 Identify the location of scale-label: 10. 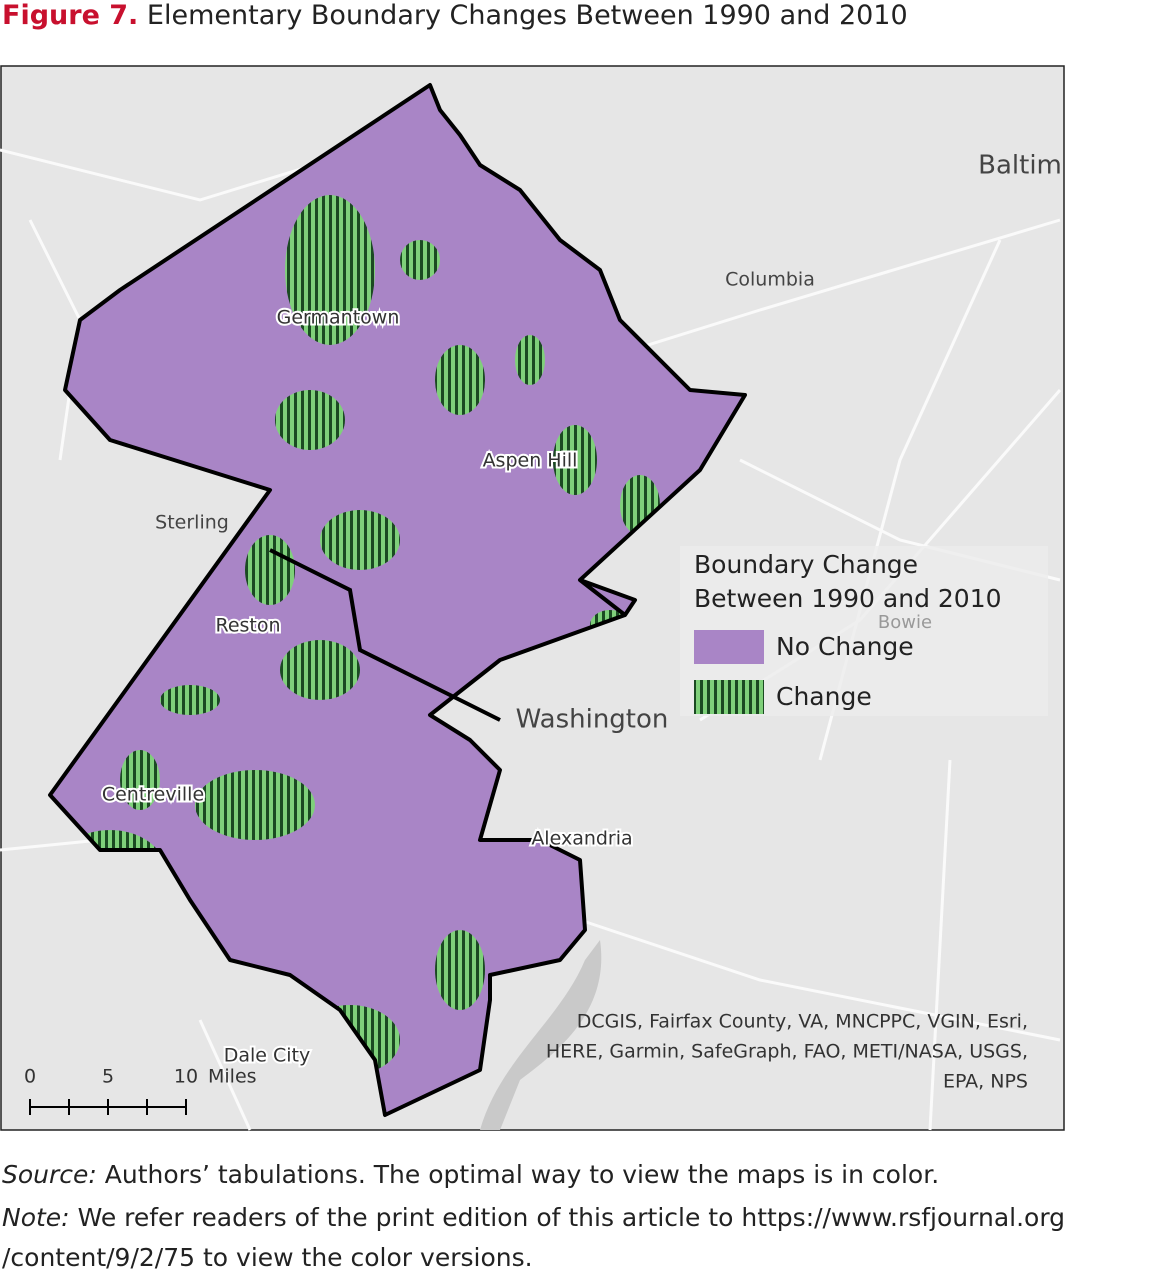
(186, 1077).